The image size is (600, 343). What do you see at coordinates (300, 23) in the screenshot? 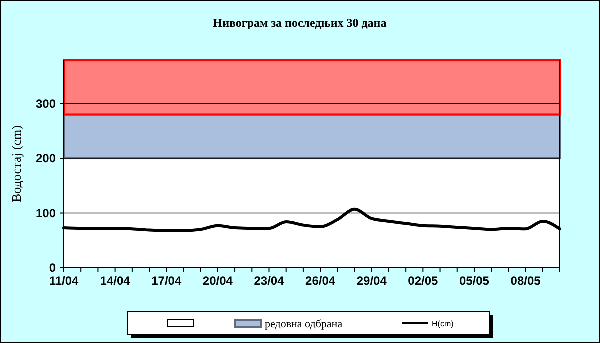
I see `chart-title: Нивограм за последњих 30 дана` at bounding box center [300, 23].